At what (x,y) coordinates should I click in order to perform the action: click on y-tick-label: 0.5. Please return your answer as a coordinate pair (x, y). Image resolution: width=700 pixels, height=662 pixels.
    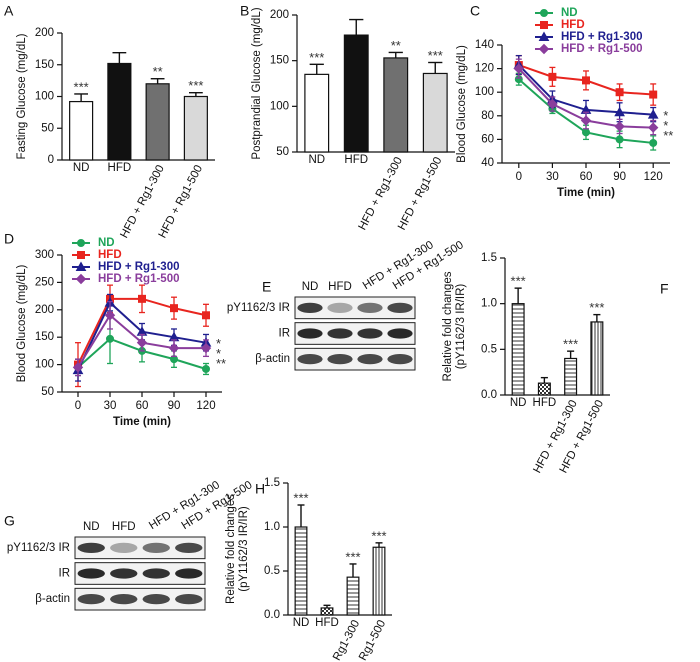
    Looking at the image, I should click on (272, 571).